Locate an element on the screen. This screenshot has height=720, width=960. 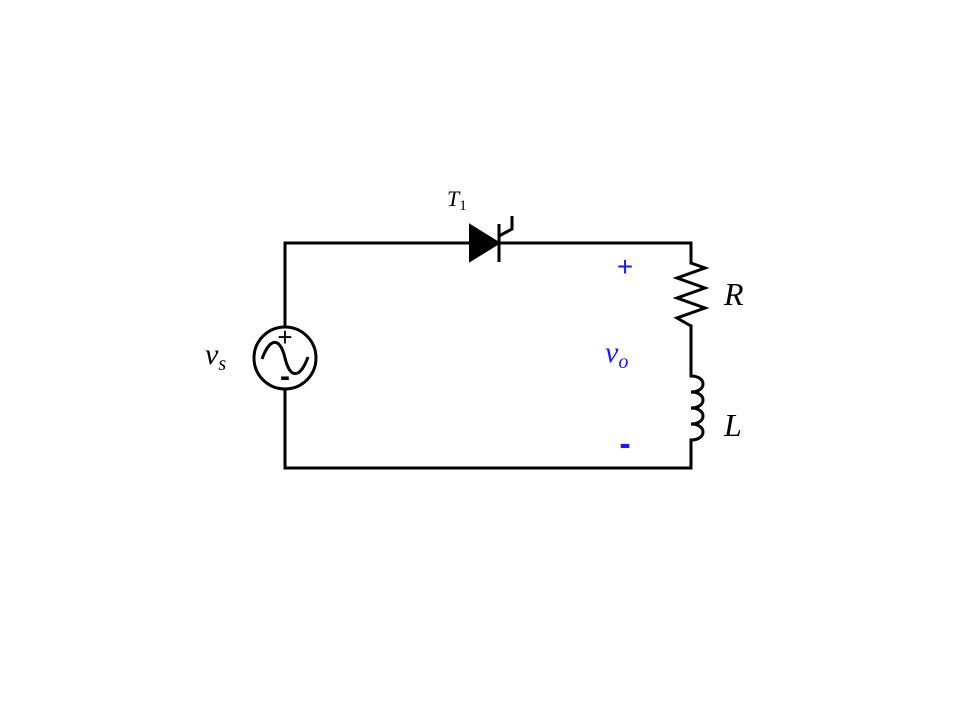
thyristor-label-sub: 1 is located at coordinates (463, 206).